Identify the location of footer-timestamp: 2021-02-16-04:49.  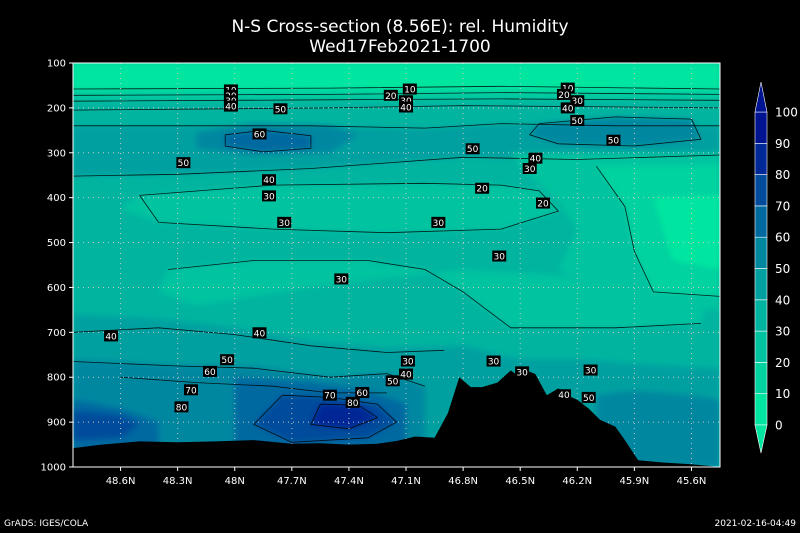
(755, 524).